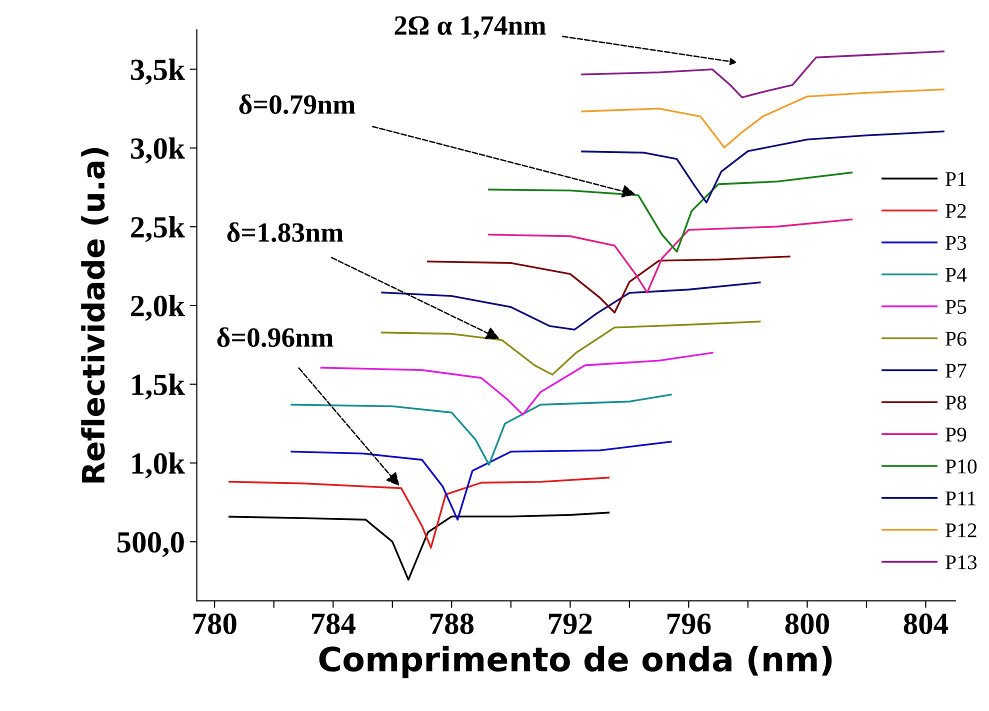 This screenshot has width=989, height=711. I want to click on y-tick-label: 500,0, so click(150, 545).